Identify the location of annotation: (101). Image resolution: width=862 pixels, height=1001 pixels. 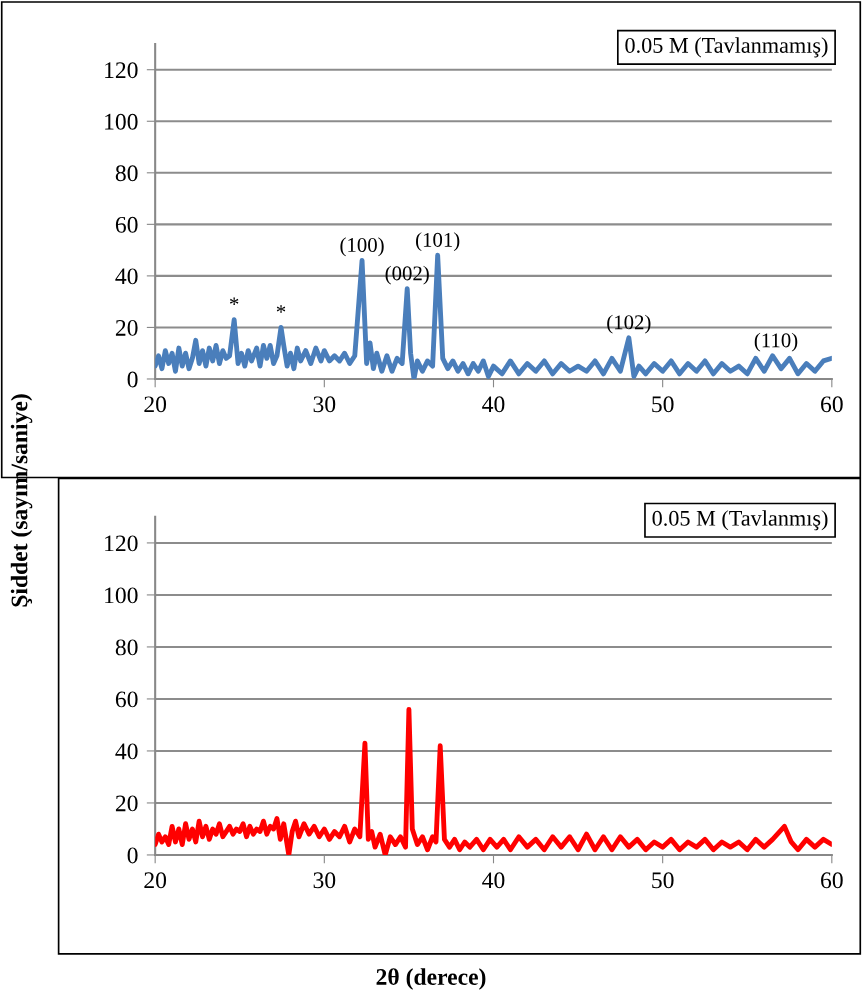
(438, 242).